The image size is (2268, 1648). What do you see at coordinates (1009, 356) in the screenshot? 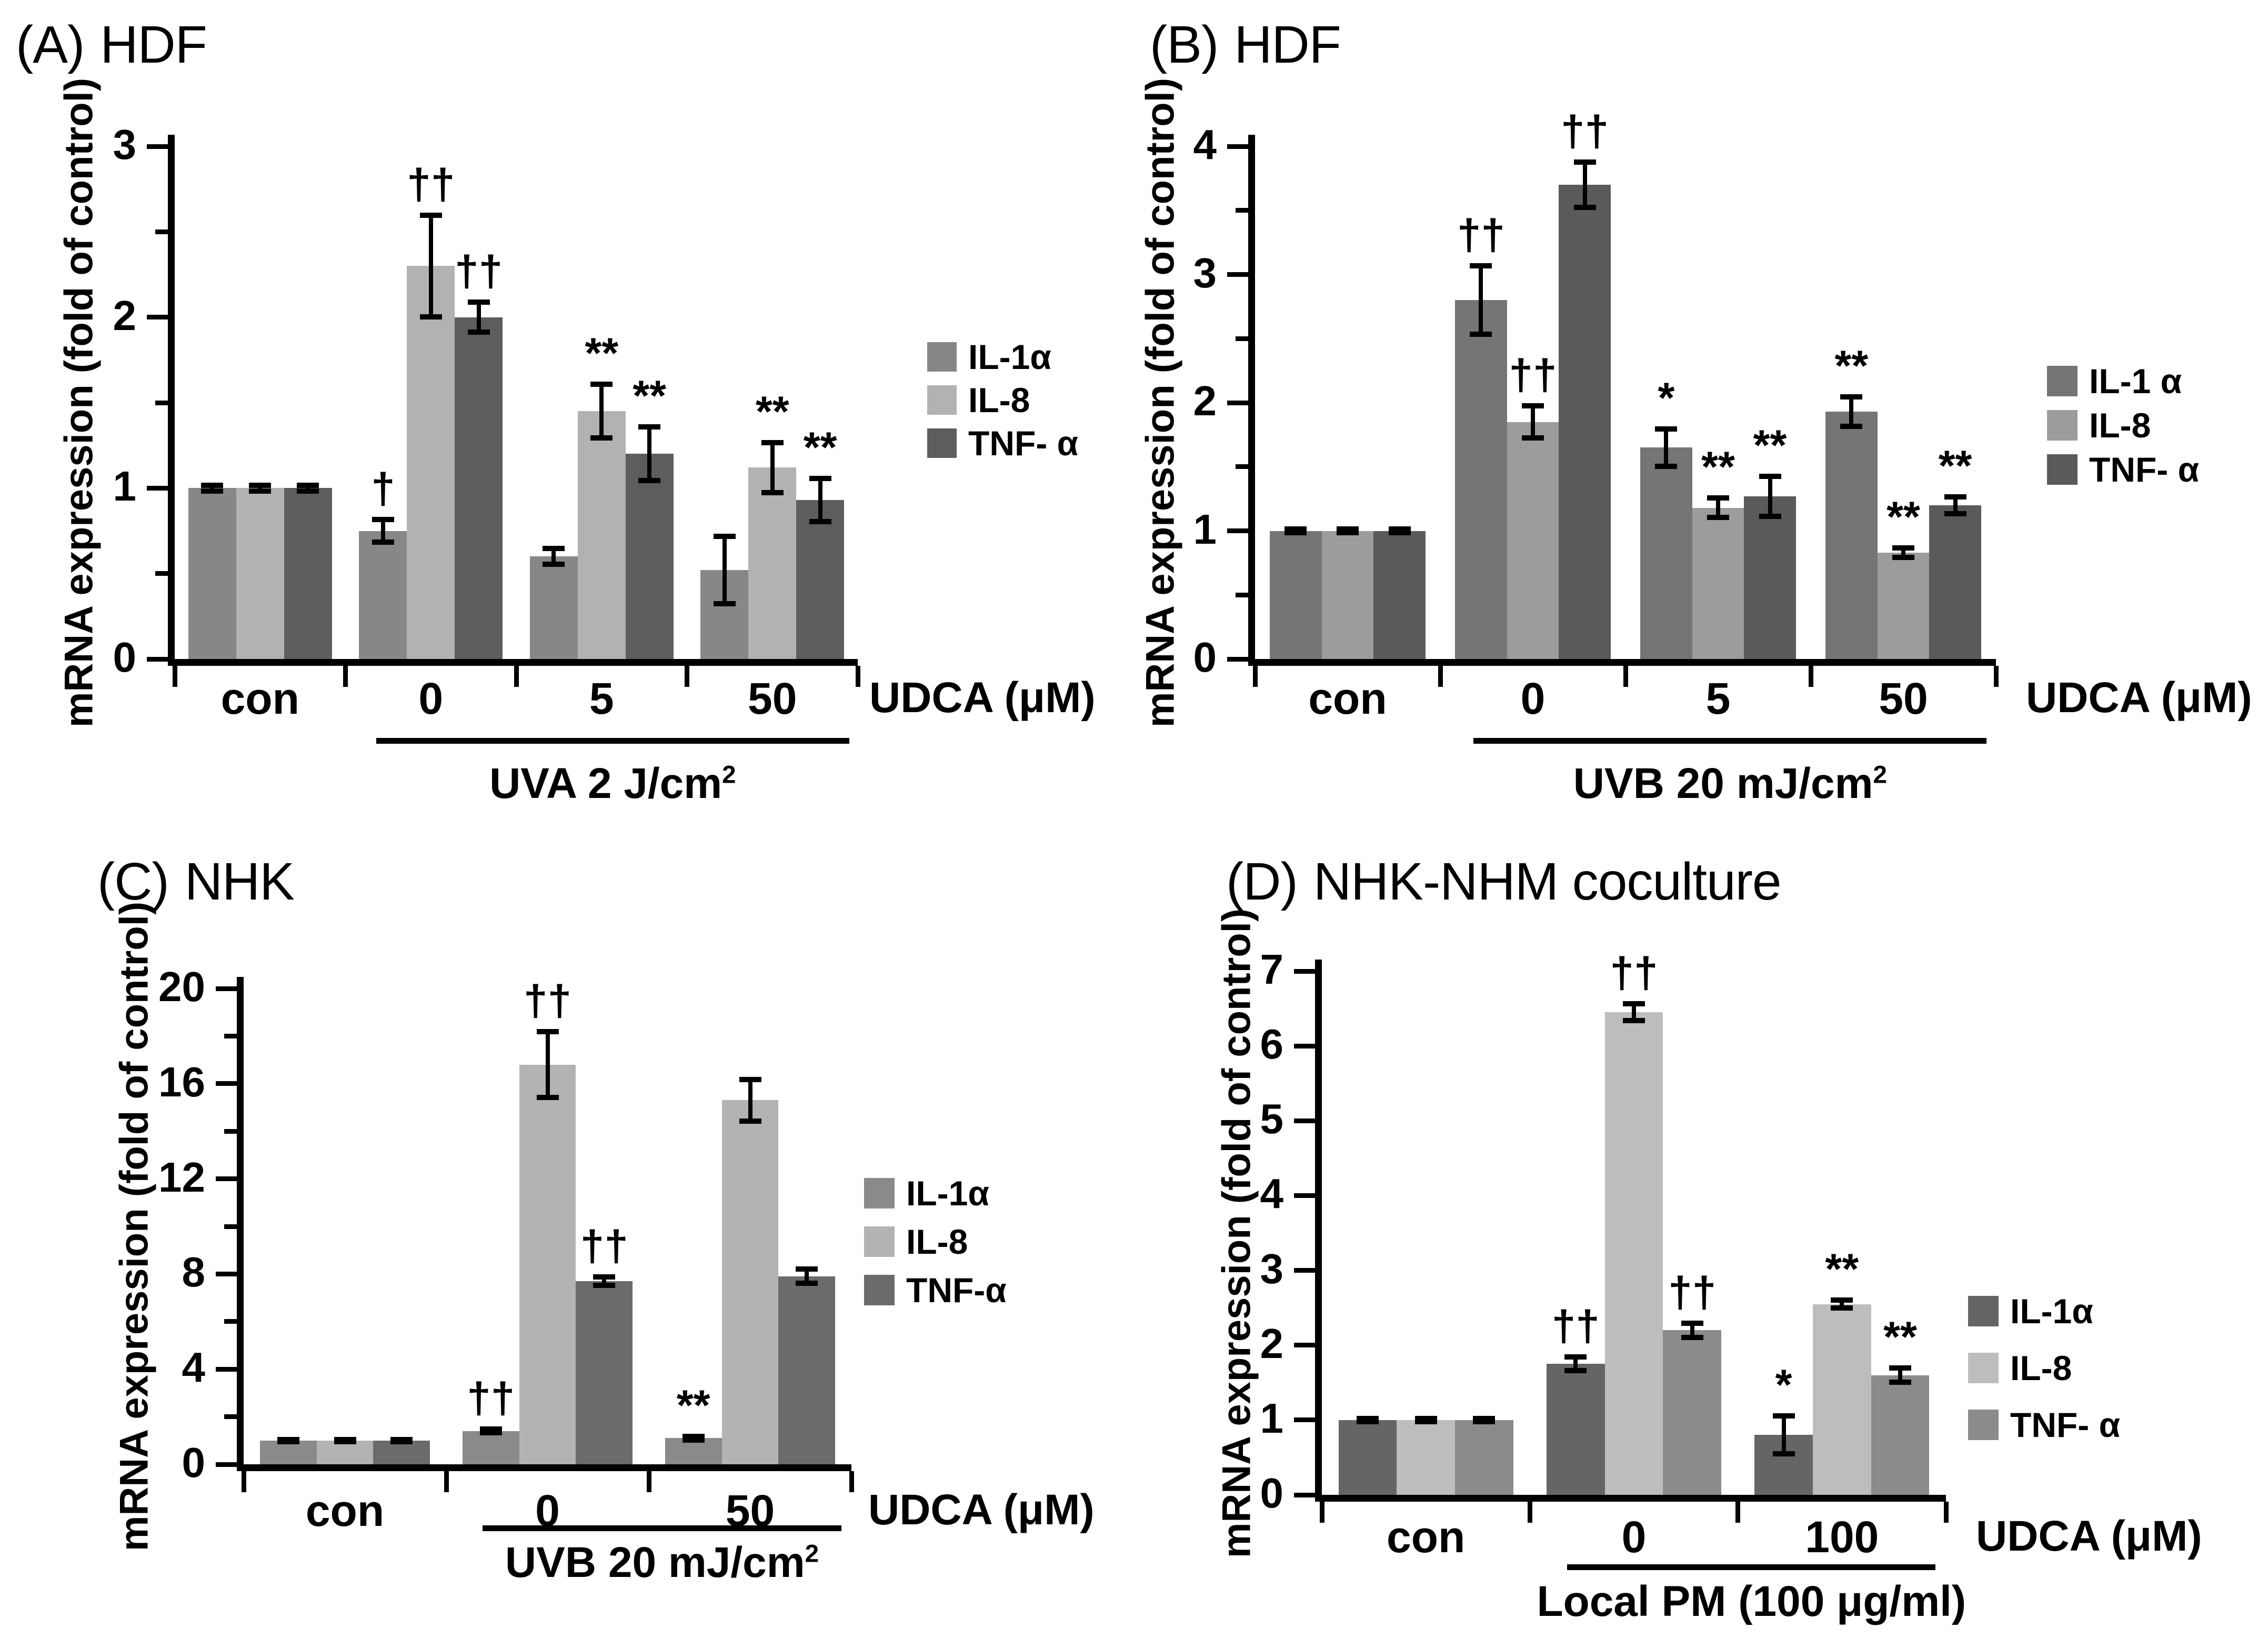
I see `legend-label: IL-1α` at bounding box center [1009, 356].